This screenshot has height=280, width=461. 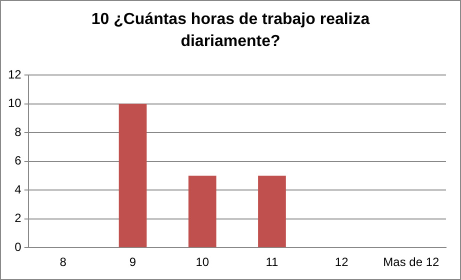 What do you see at coordinates (18, 247) in the screenshot?
I see `y-tick-label: 0` at bounding box center [18, 247].